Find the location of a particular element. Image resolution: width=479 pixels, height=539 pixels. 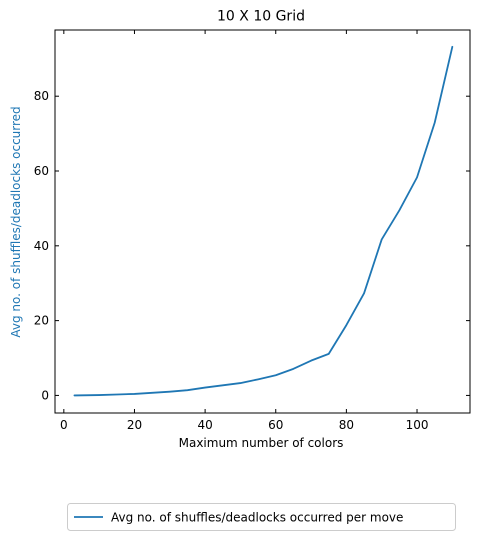

y-tick-label: 60 is located at coordinates (41, 171).